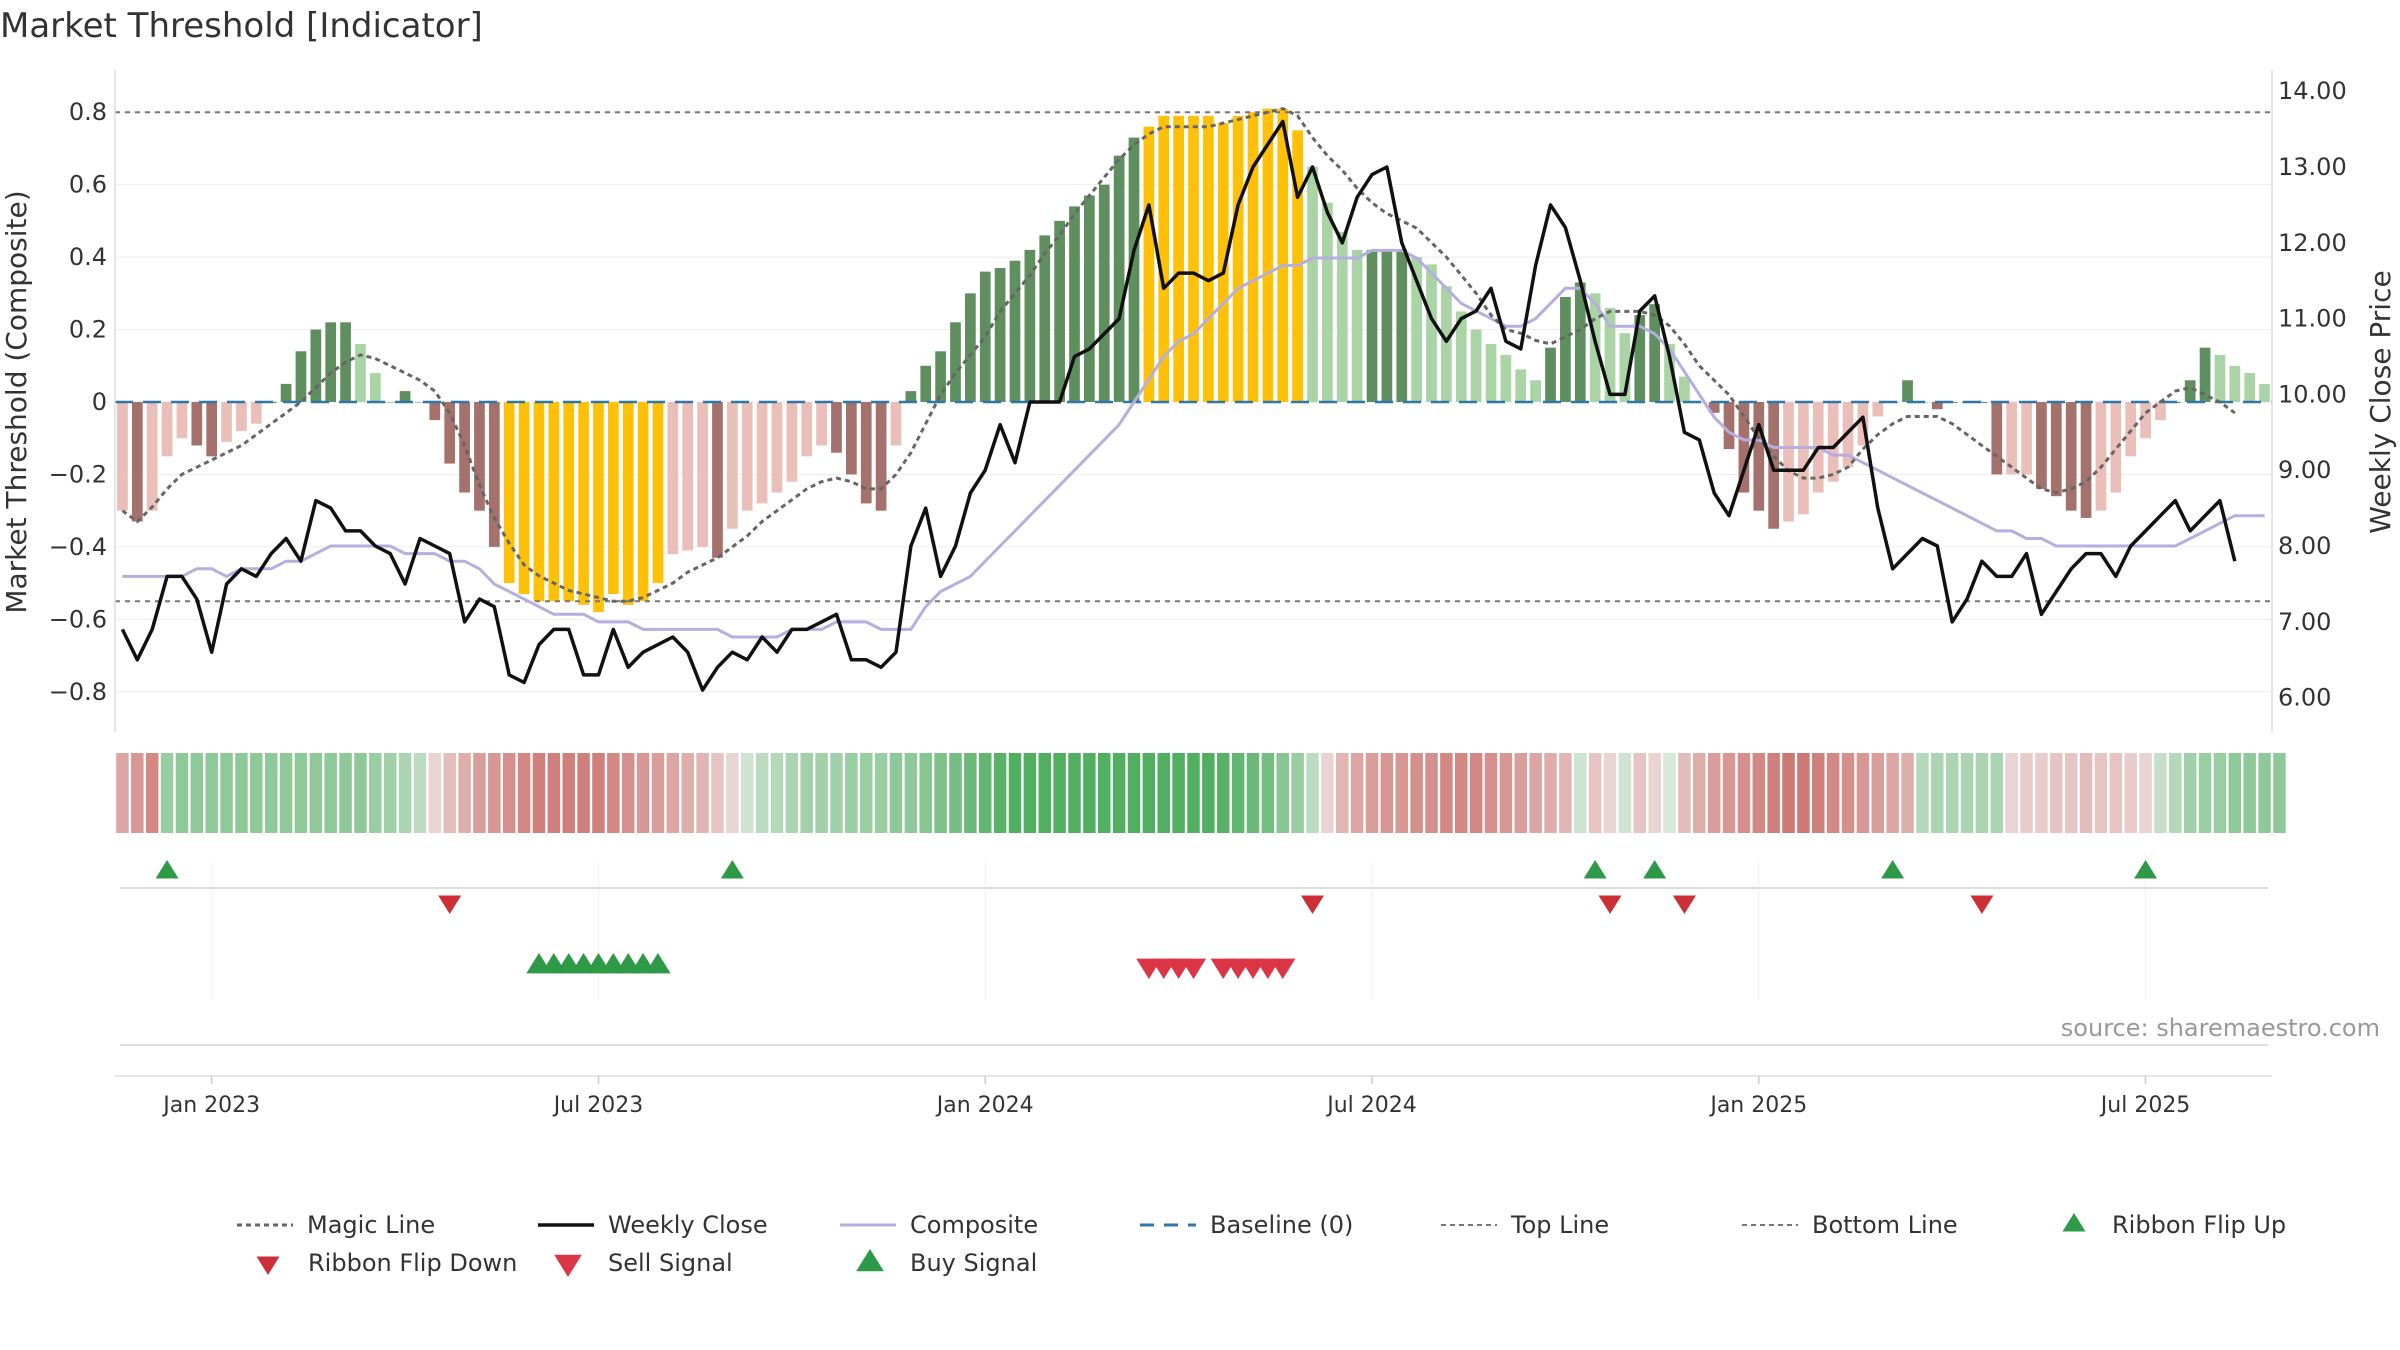 This screenshot has height=1350, width=2400. Describe the element at coordinates (2312, 243) in the screenshot. I see `right-tick-label: 12.00` at that location.